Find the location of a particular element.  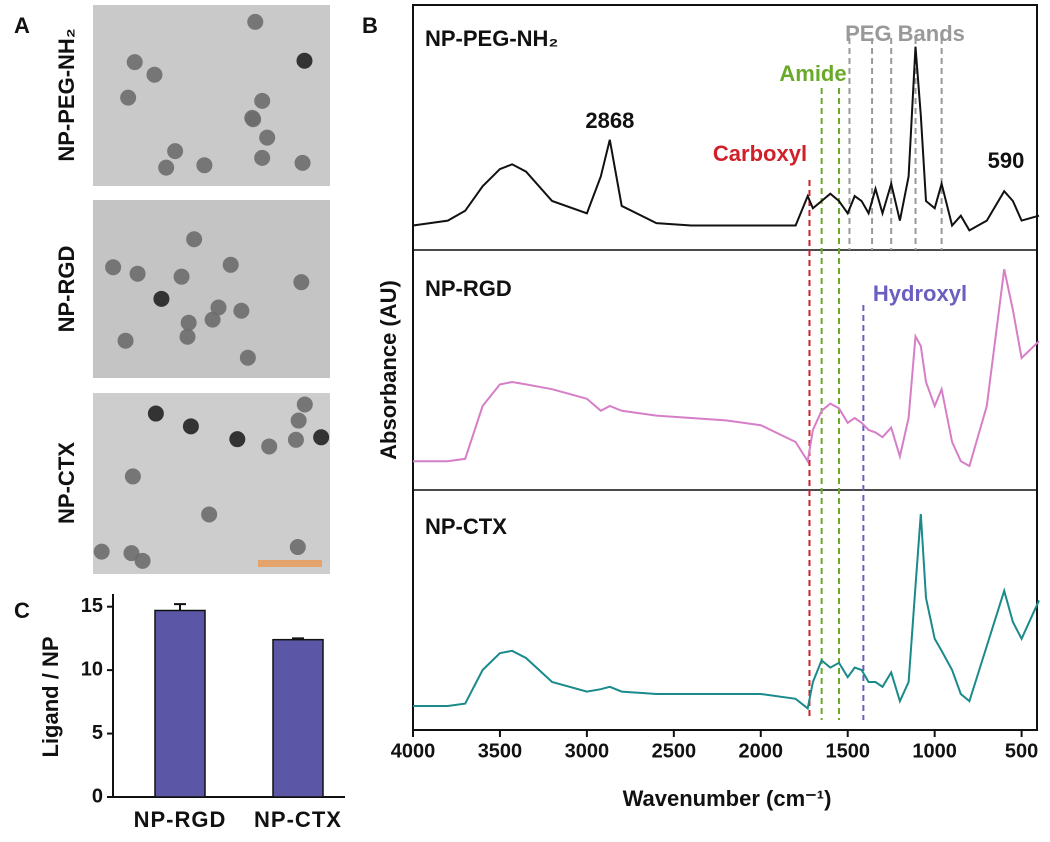

panel-label: A is located at coordinates (22, 25).